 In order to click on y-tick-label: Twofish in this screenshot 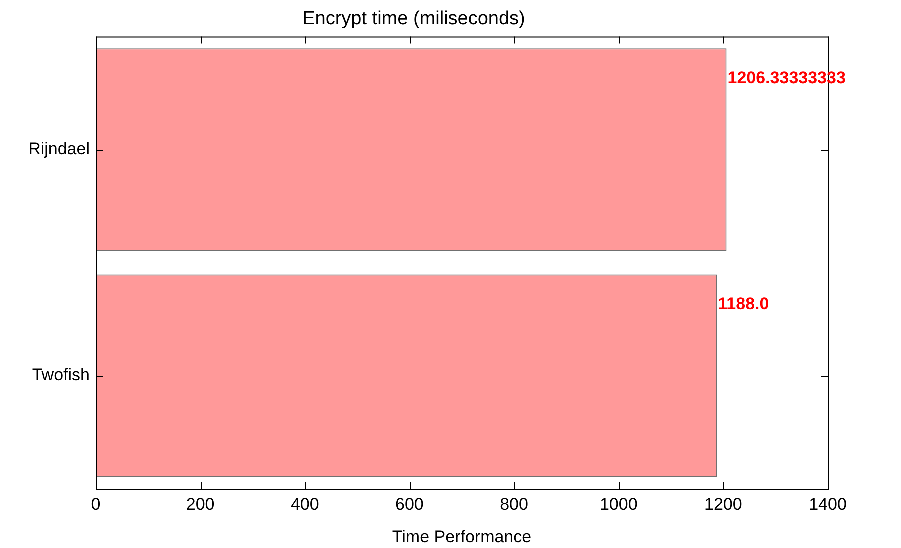, I will do `click(61, 375)`.